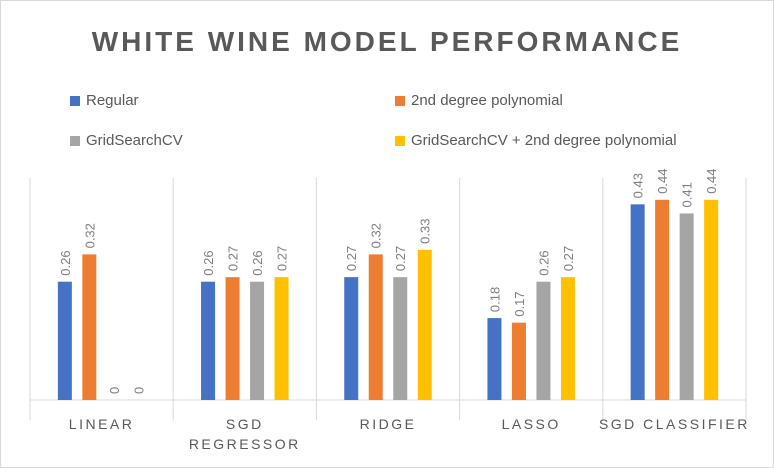 The height and width of the screenshot is (468, 774). Describe the element at coordinates (400, 140) in the screenshot. I see `legend-swatch-gridsearchcv-polynomial` at that location.